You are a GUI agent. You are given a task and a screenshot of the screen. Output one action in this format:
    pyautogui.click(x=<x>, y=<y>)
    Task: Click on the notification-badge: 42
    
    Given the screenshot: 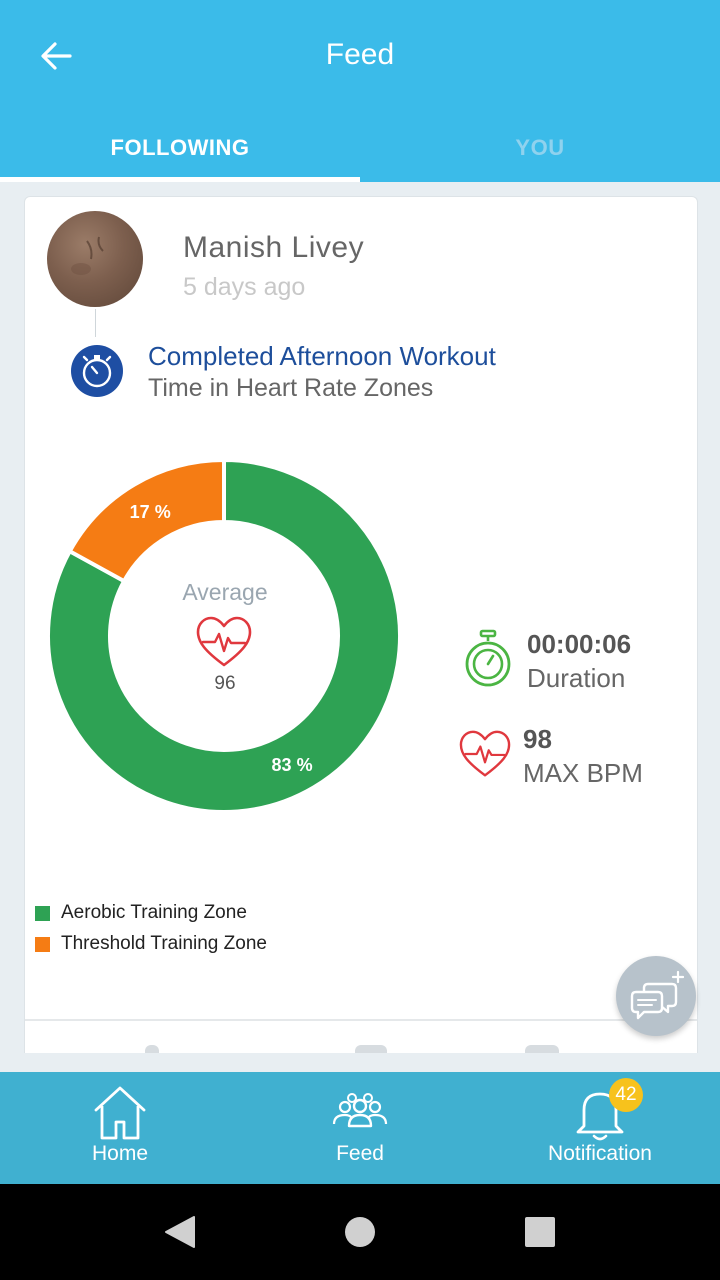 What is the action you would take?
    pyautogui.click(x=626, y=1095)
    